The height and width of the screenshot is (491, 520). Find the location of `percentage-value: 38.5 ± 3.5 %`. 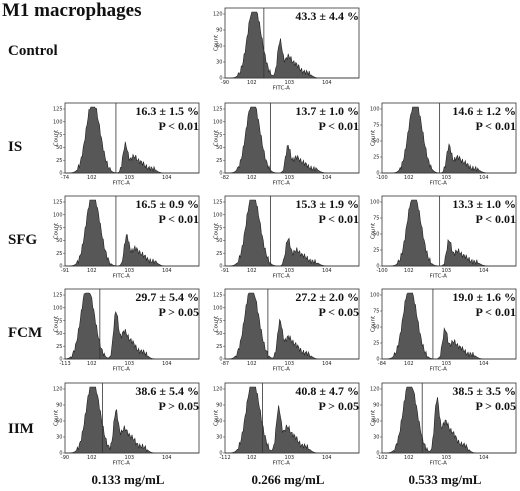

percentage-value: 38.5 ± 3.5 % is located at coordinates (484, 391).